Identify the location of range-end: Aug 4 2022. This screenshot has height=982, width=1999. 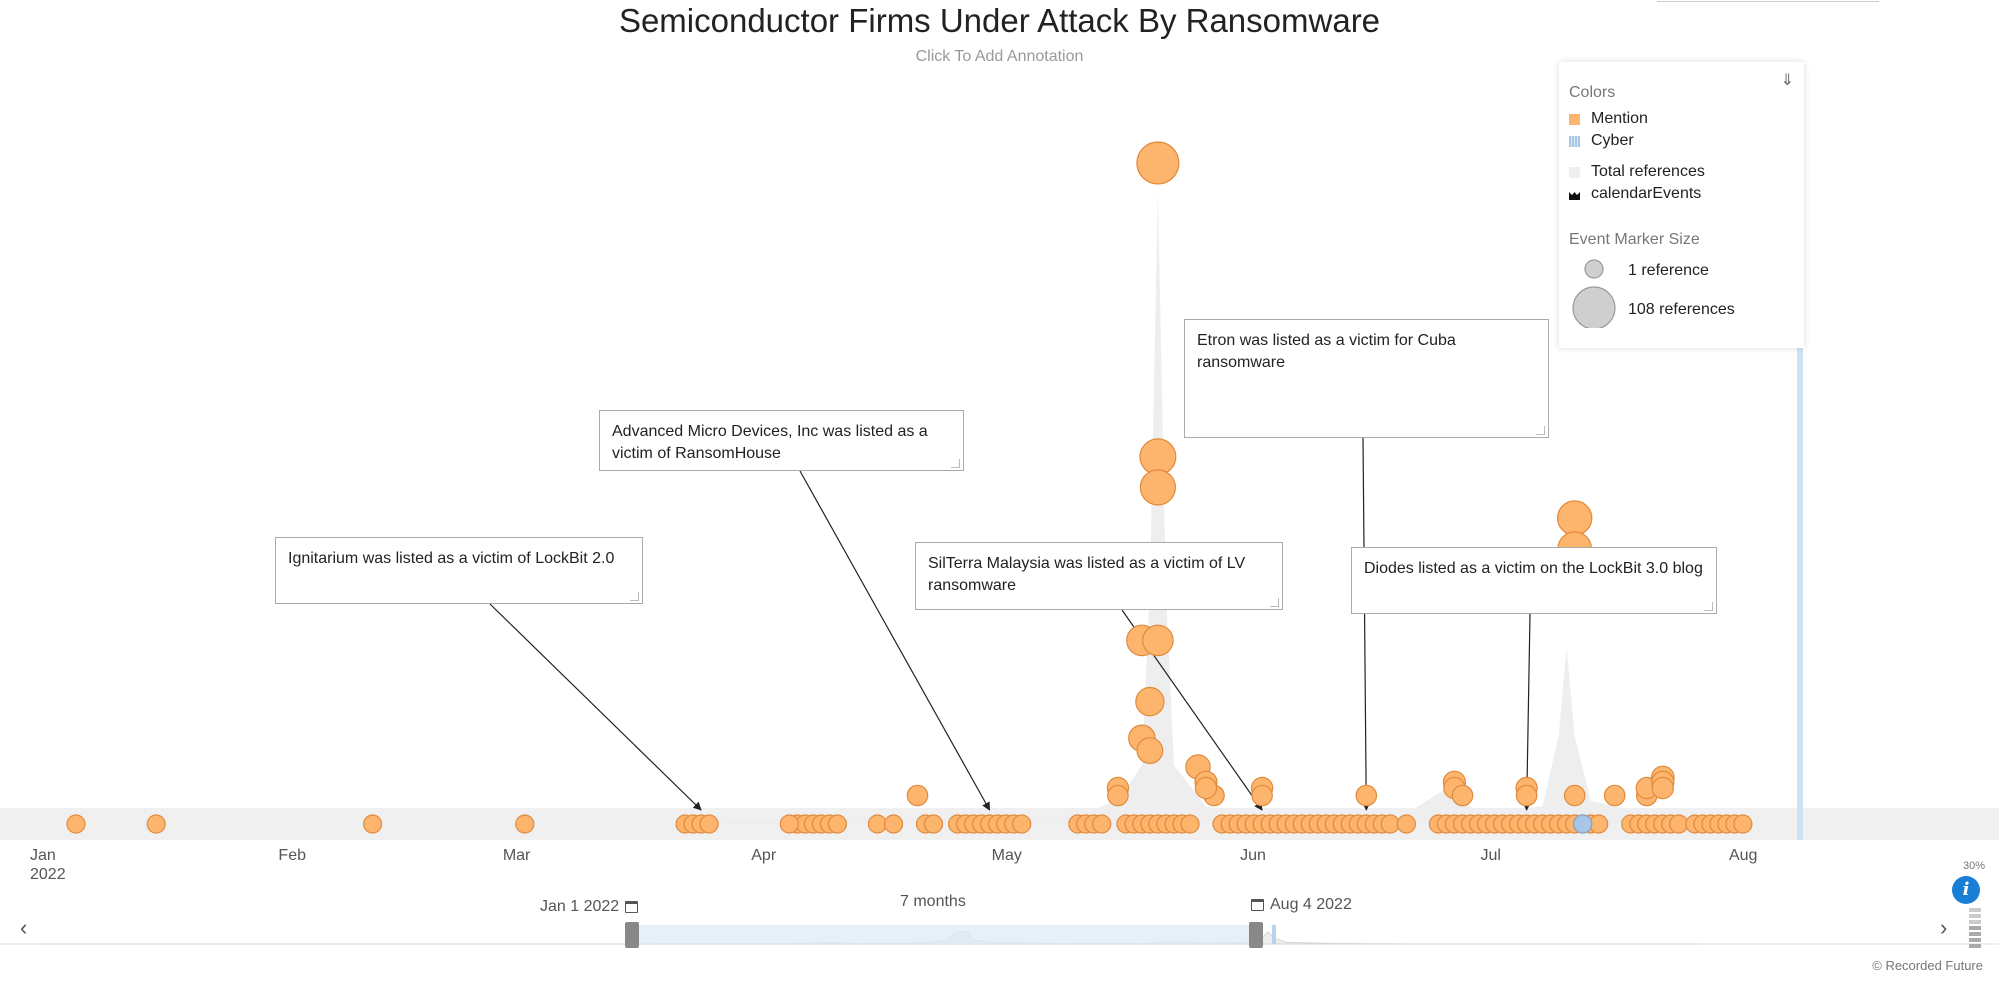
(1298, 905).